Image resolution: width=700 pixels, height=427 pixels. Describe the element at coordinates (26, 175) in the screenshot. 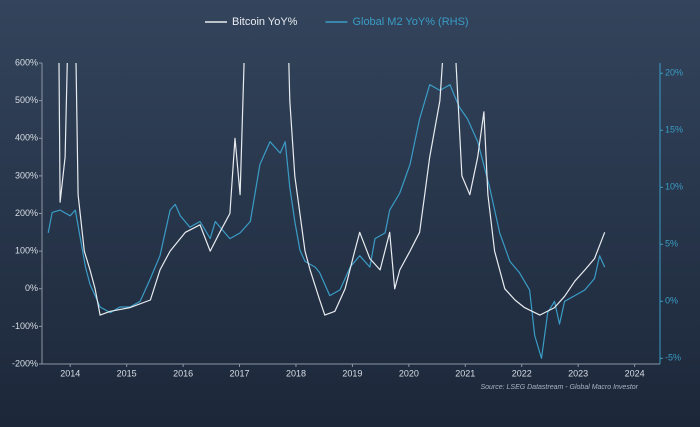

I see `y-tick-label: 300%` at that location.